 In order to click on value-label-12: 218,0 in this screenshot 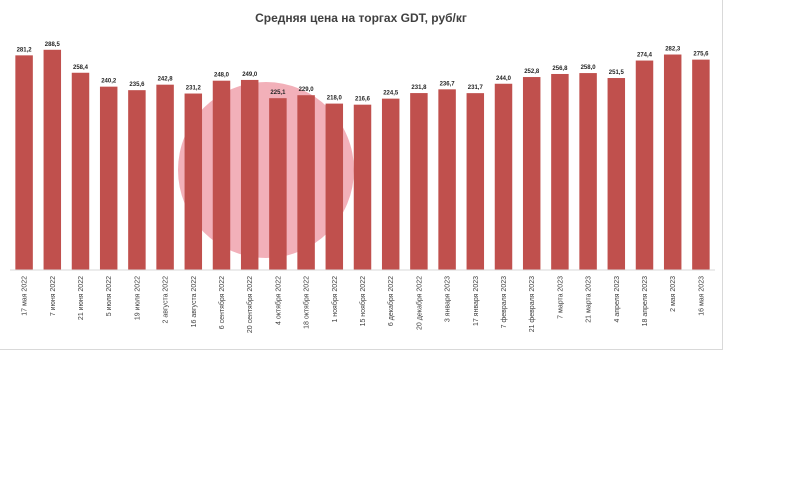, I will do `click(335, 99)`.